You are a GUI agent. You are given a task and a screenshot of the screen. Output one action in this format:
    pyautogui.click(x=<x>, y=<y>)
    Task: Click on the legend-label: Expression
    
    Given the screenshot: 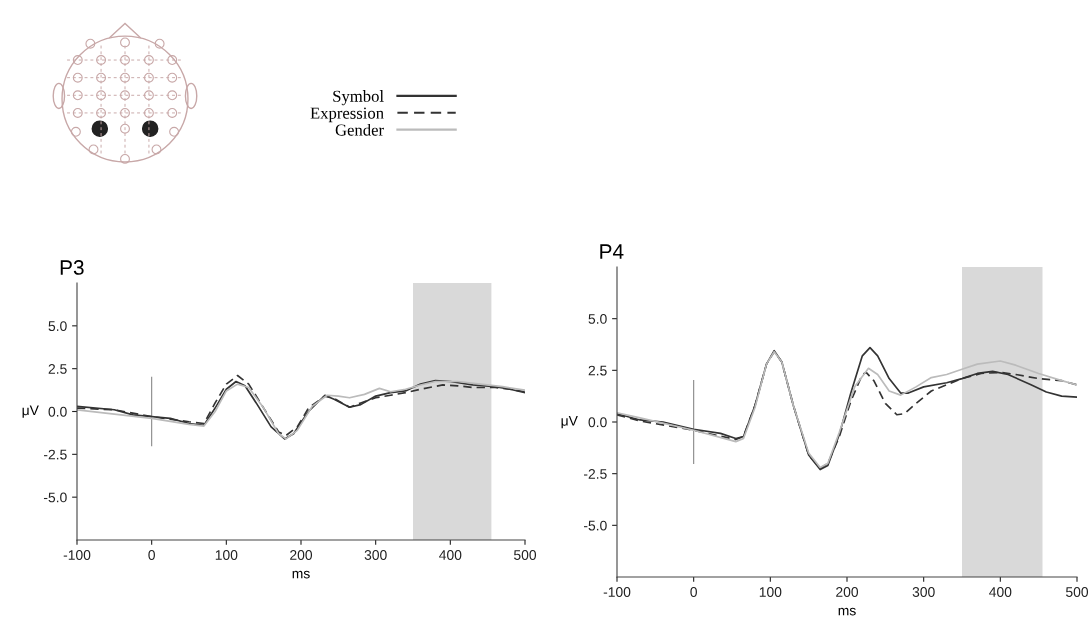 What is the action you would take?
    pyautogui.click(x=347, y=115)
    